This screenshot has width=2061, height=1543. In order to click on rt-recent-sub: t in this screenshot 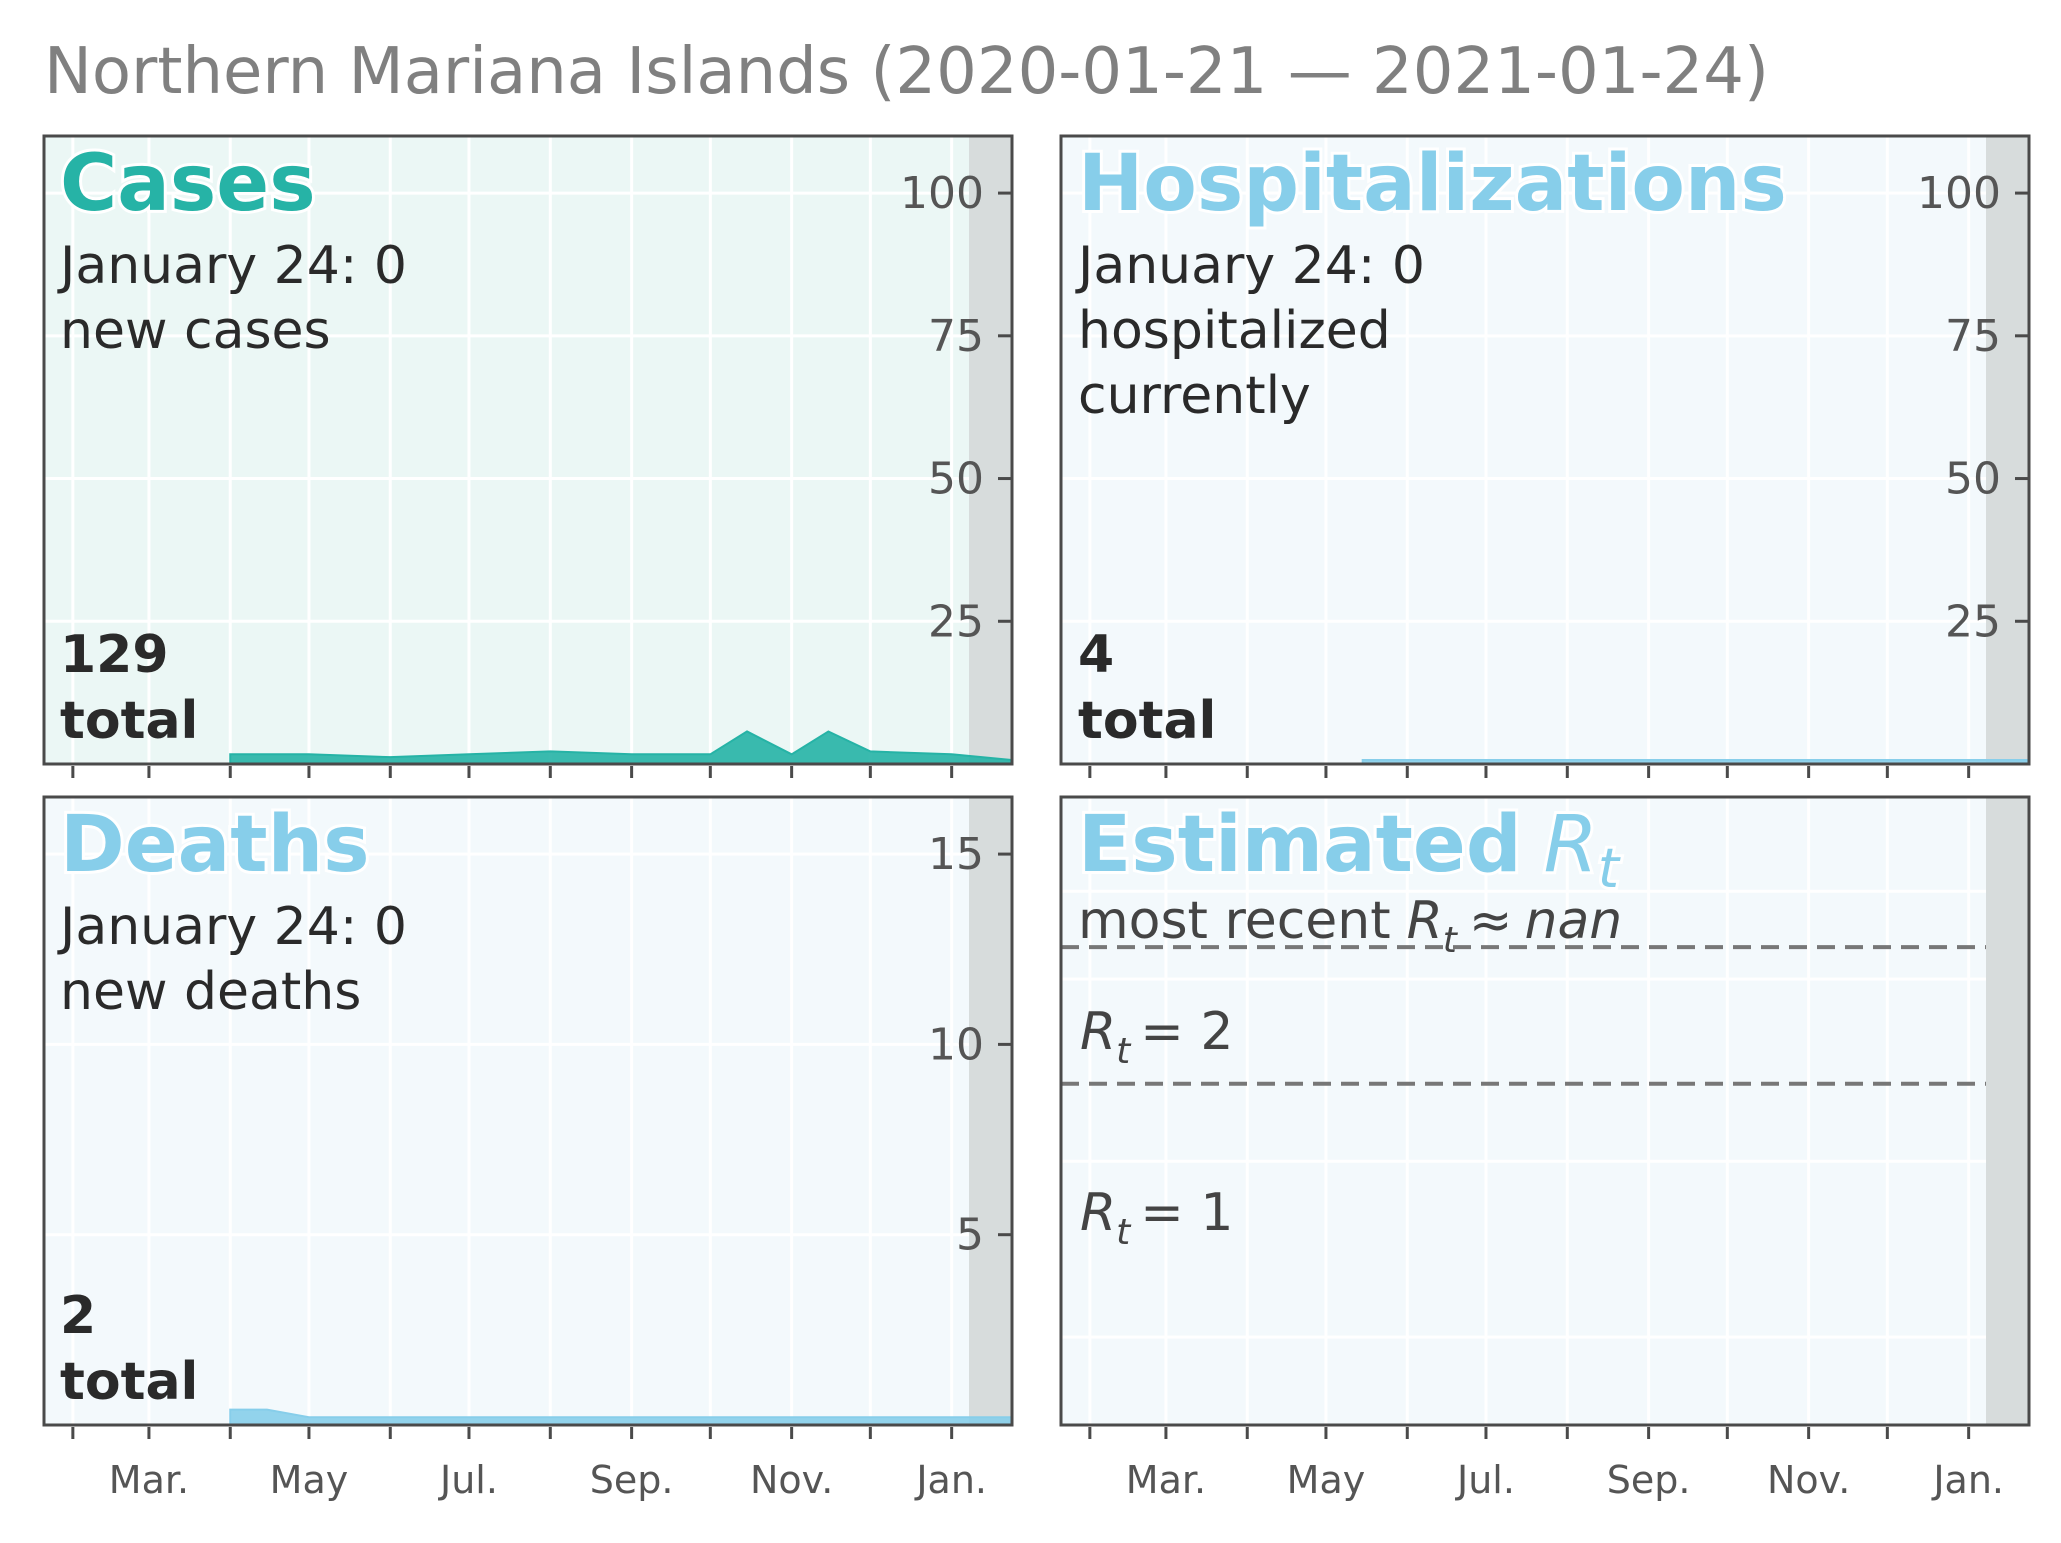, I will do `click(1451, 940)`.